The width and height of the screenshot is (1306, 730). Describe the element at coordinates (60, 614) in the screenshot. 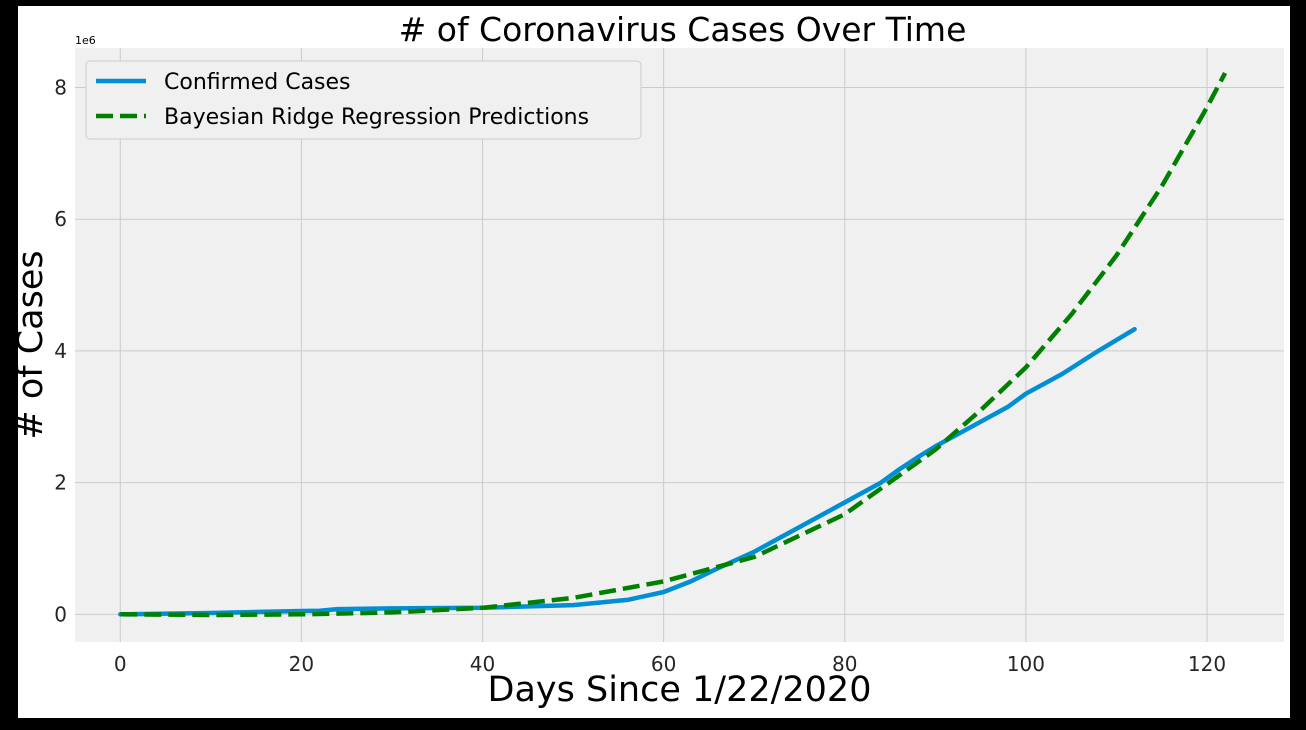

I see `y-tick-label: 0` at that location.